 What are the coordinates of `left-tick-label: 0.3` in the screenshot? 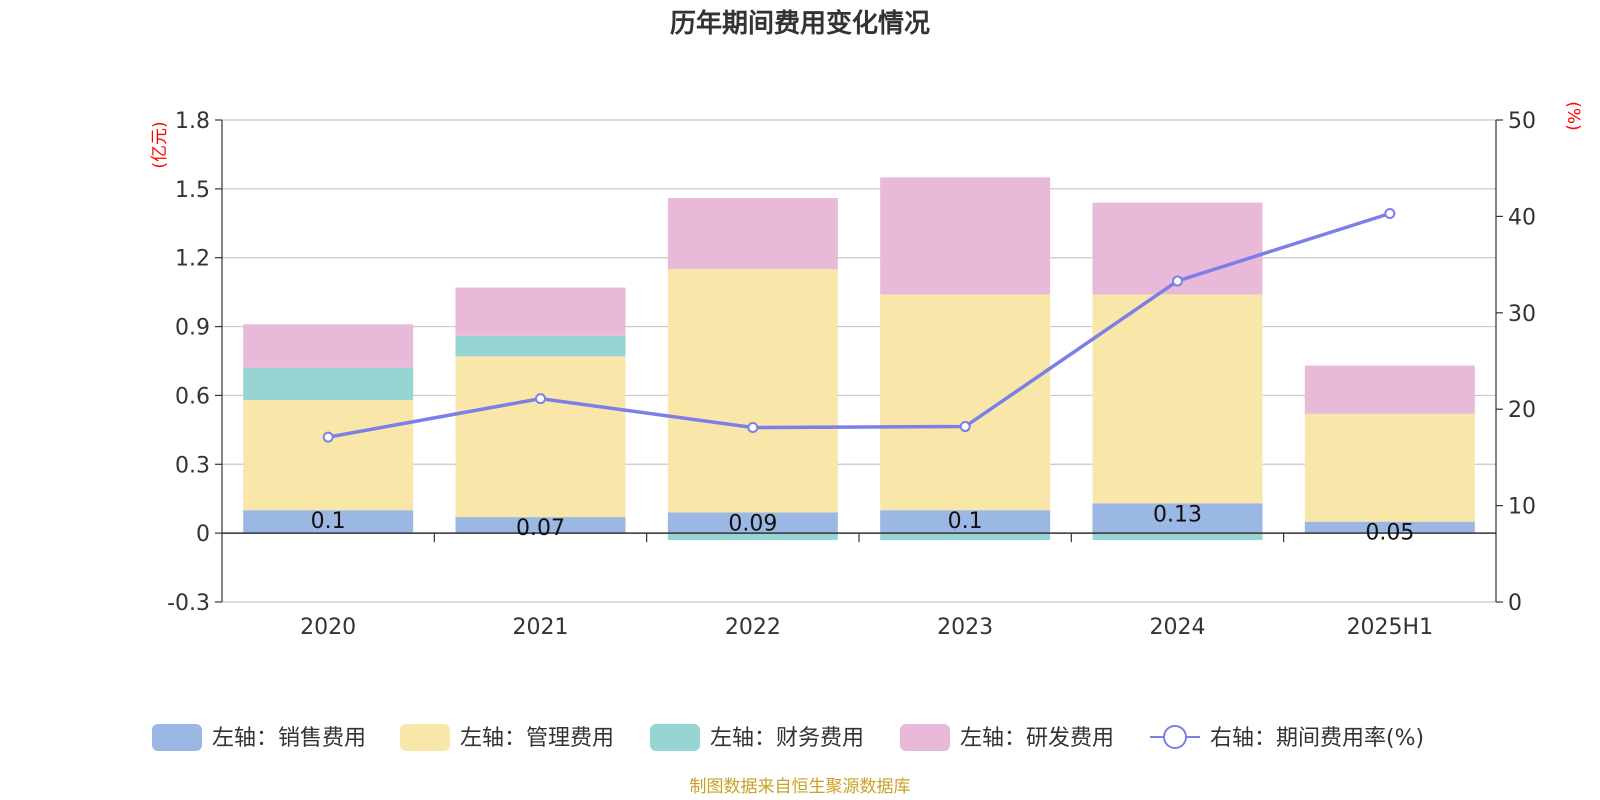 It's located at (192, 465).